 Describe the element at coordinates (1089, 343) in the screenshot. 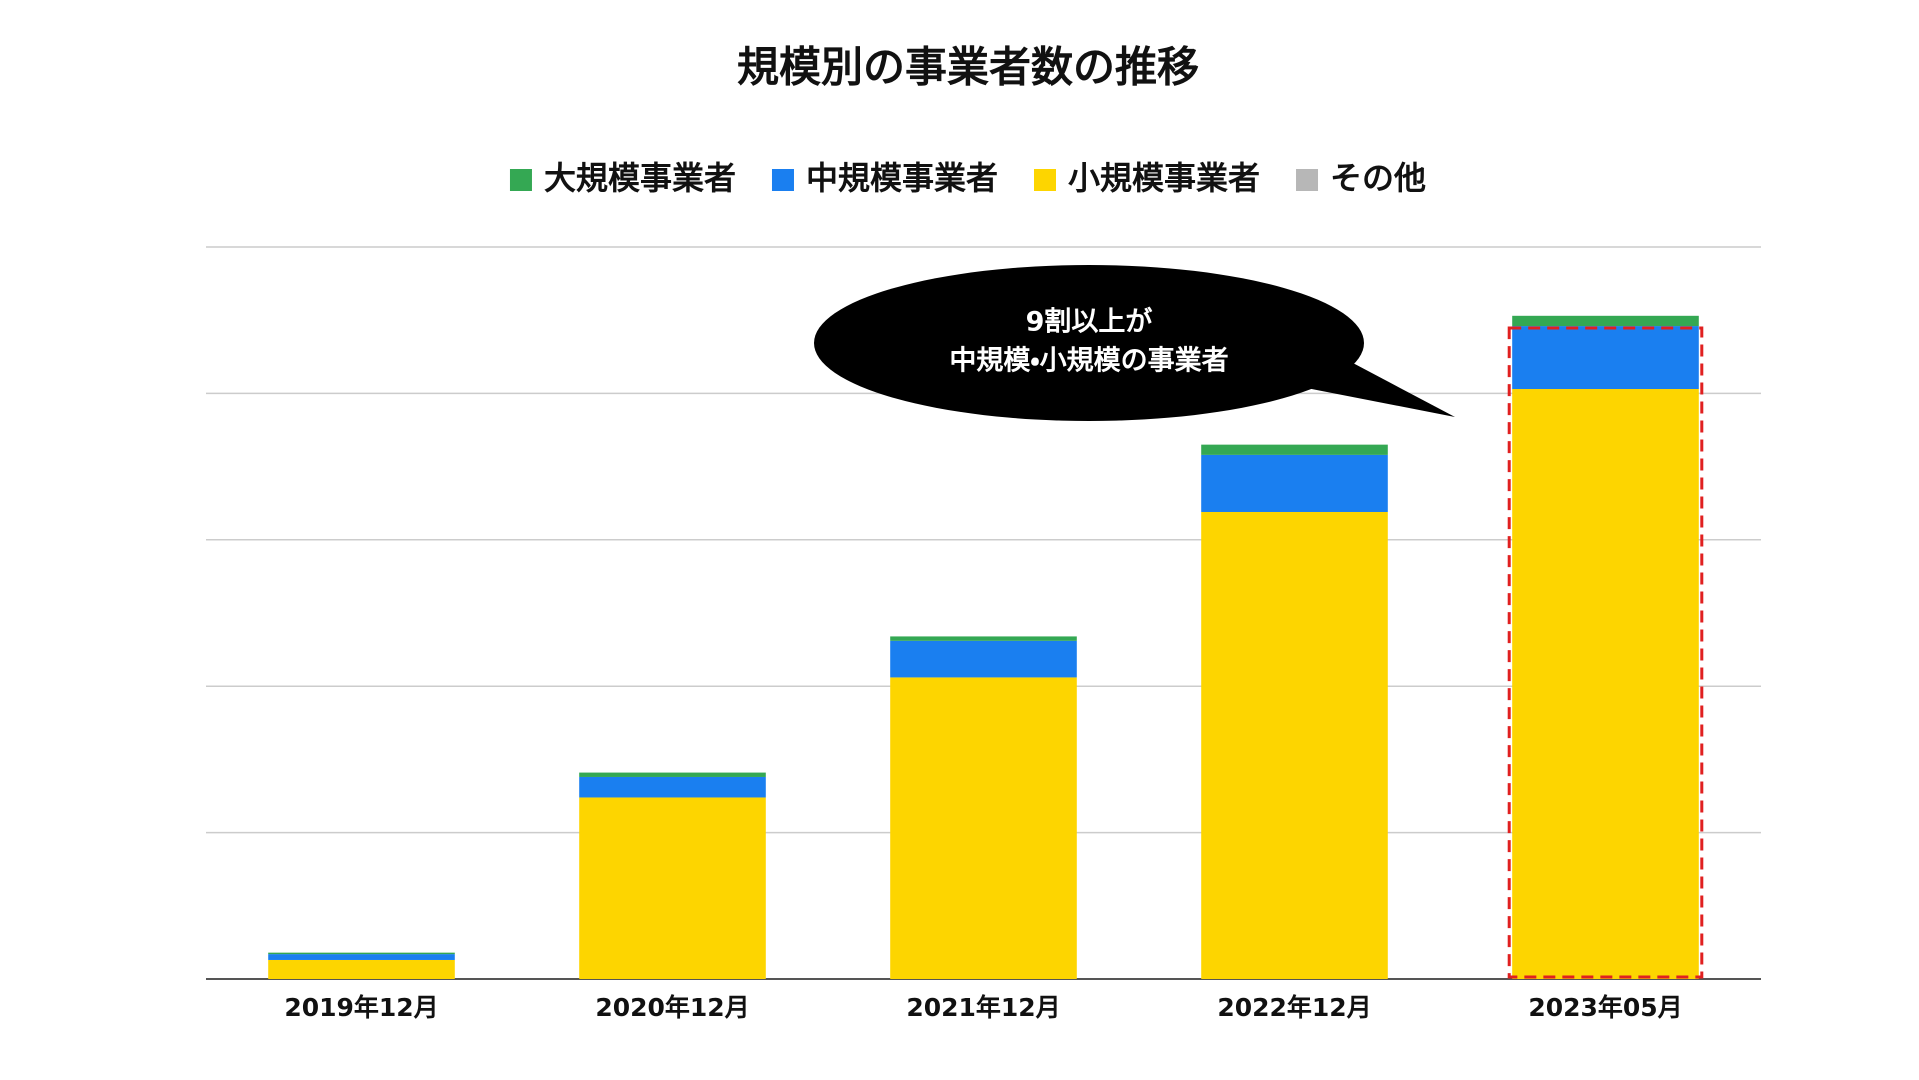

I see `callout-bubble` at that location.